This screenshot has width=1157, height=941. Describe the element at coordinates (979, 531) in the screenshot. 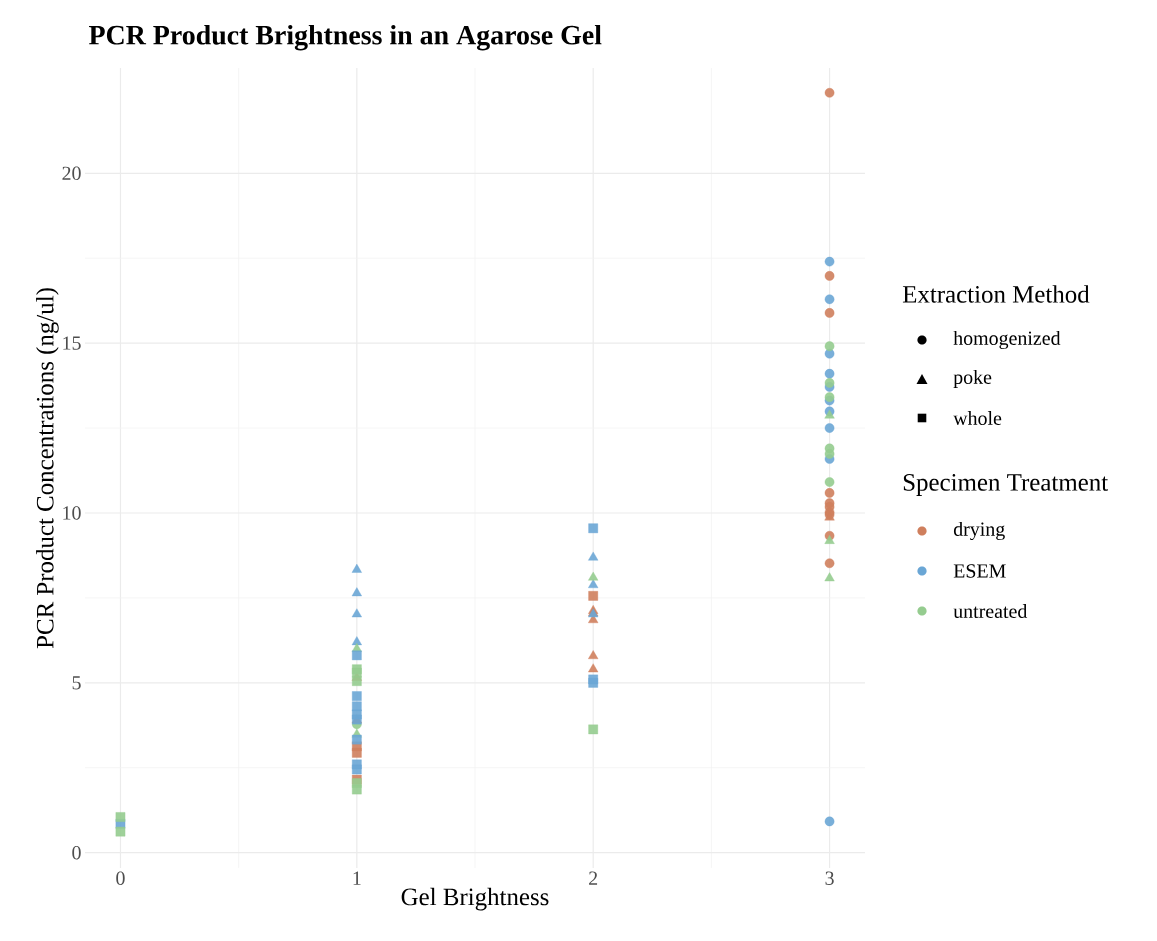

I see `text: drying` at that location.